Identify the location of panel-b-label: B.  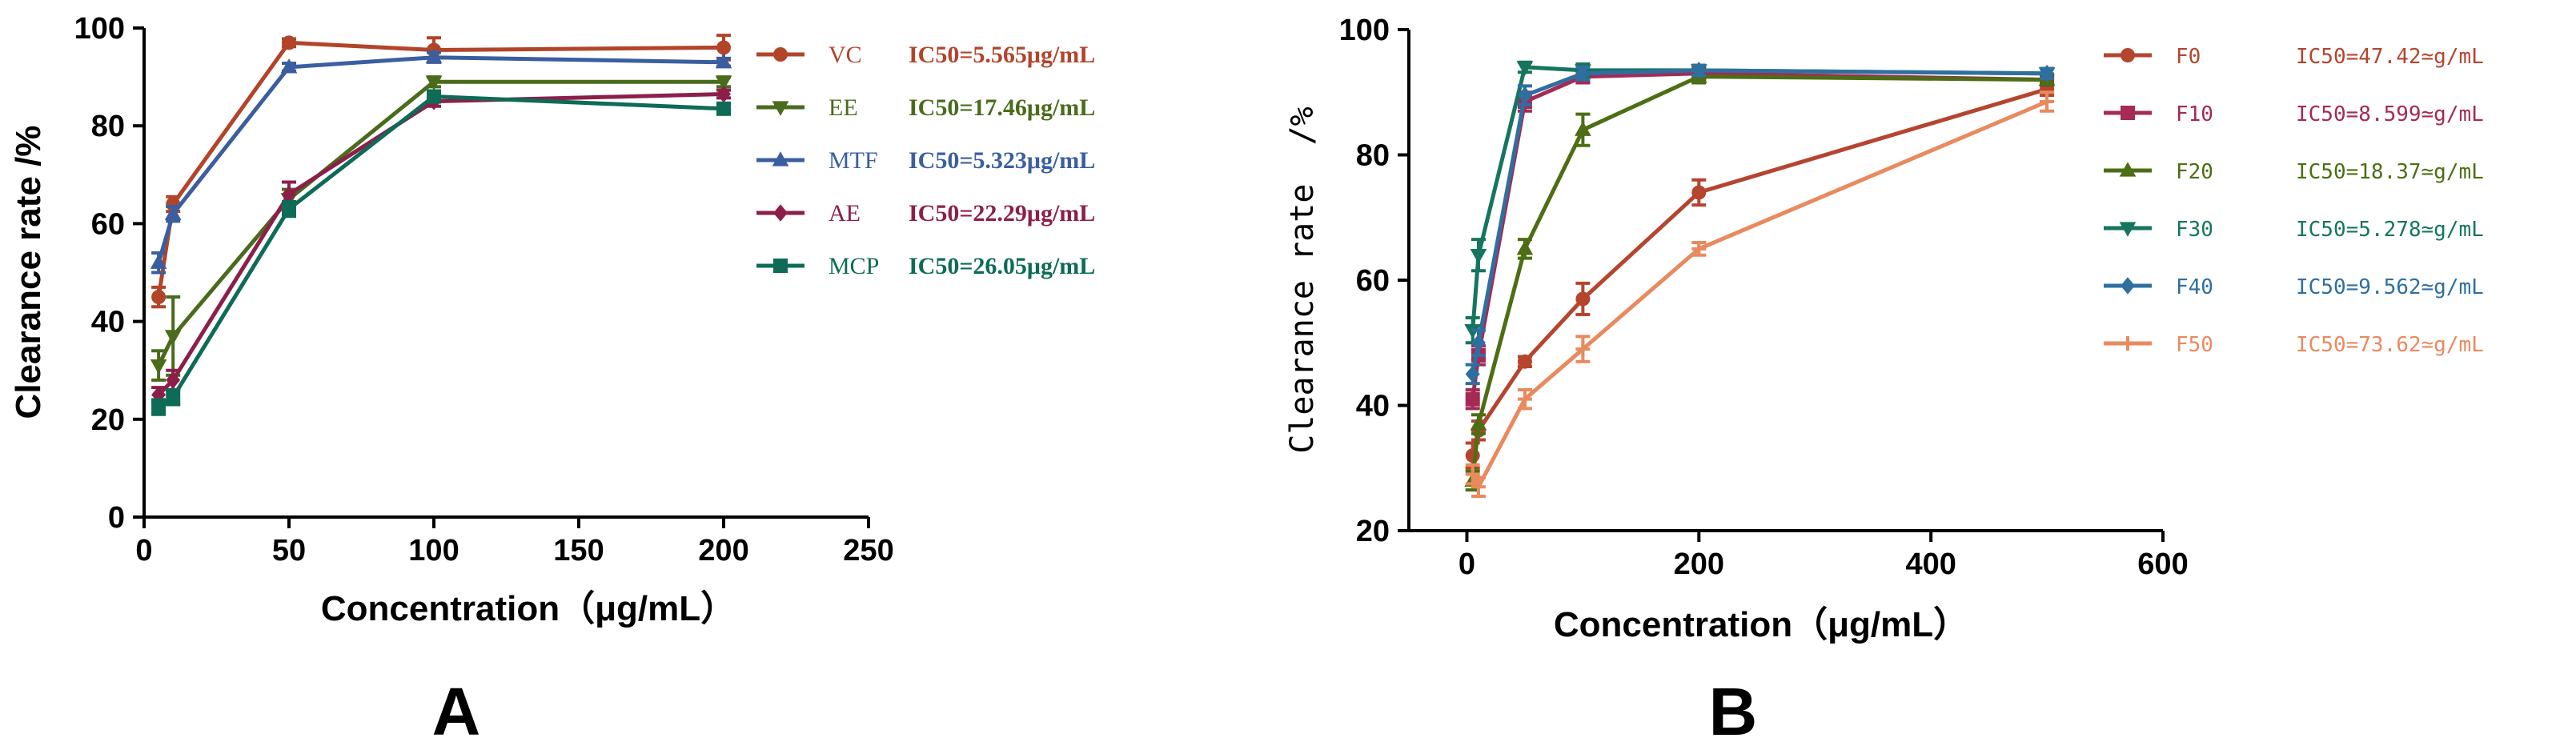
(1734, 711).